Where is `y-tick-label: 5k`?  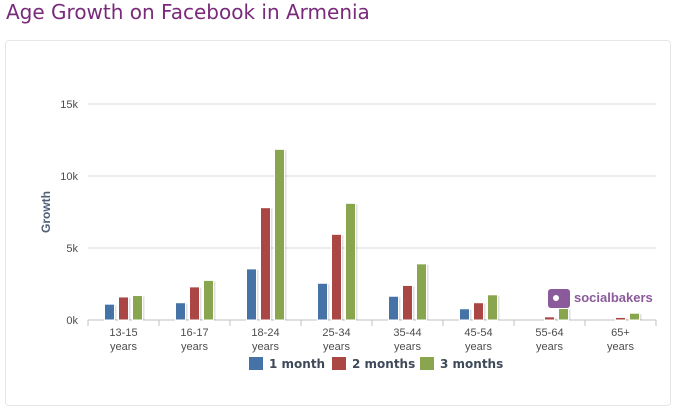
y-tick-label: 5k is located at coordinates (72, 249).